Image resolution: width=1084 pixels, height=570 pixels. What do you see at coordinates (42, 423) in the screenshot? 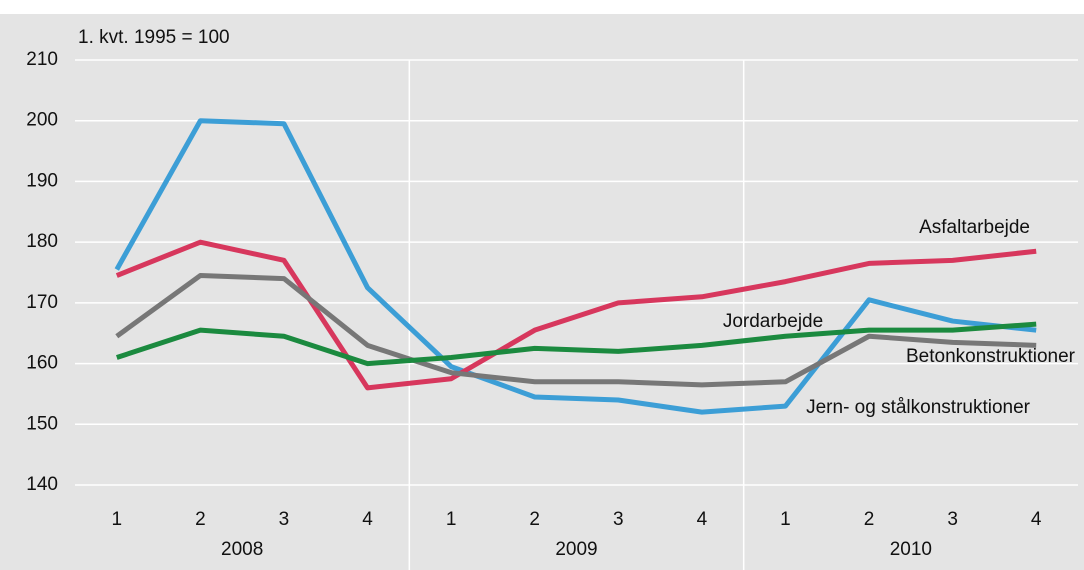
I see `y-tick-label: 150` at bounding box center [42, 423].